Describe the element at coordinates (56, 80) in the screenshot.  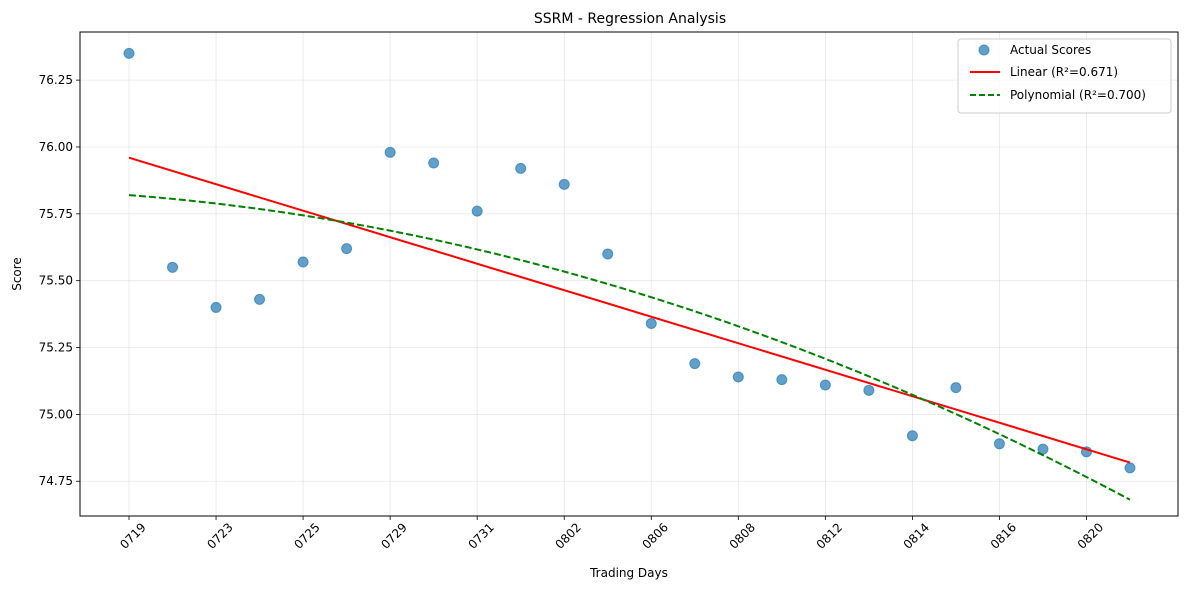
I see `y-tick-label: 76.25` at that location.